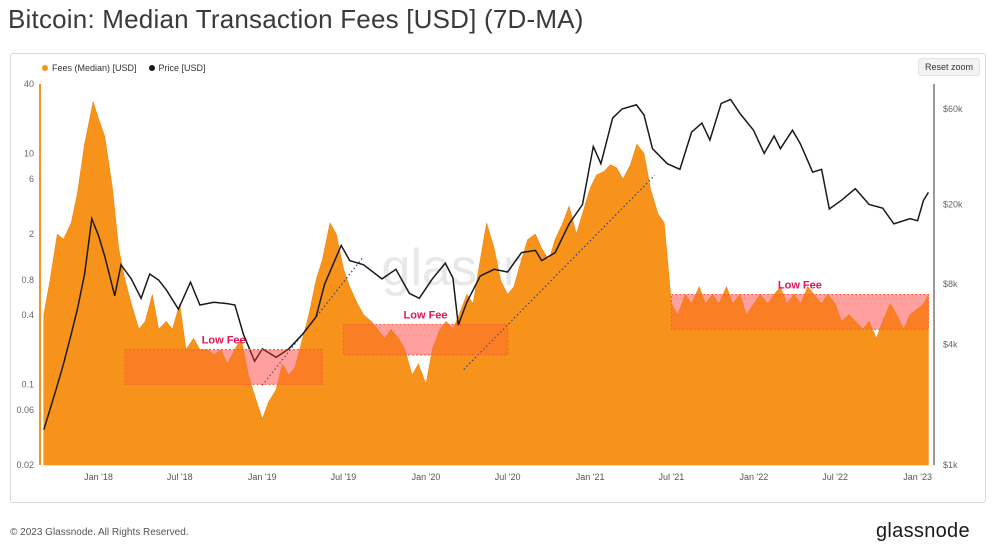 The image size is (996, 547). Describe the element at coordinates (950, 465) in the screenshot. I see `y-right-tick-label: $1k` at that location.